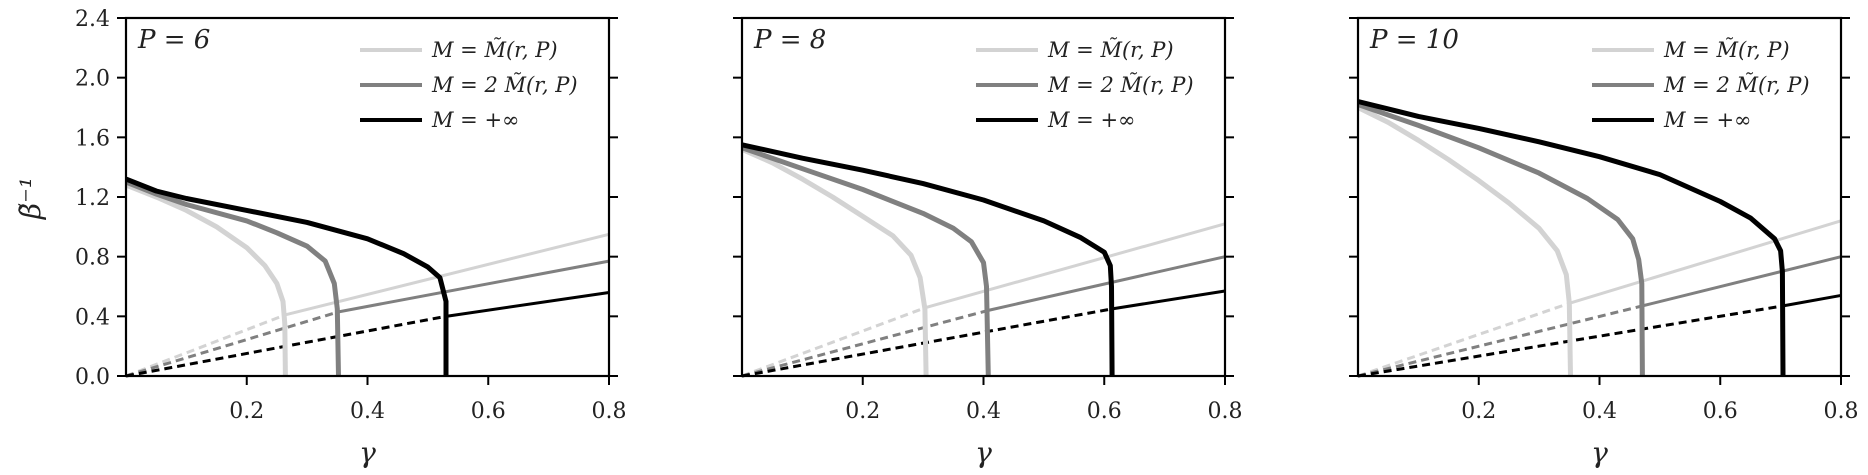  Describe the element at coordinates (92, 258) in the screenshot. I see `y-tick-label: 0.8` at that location.